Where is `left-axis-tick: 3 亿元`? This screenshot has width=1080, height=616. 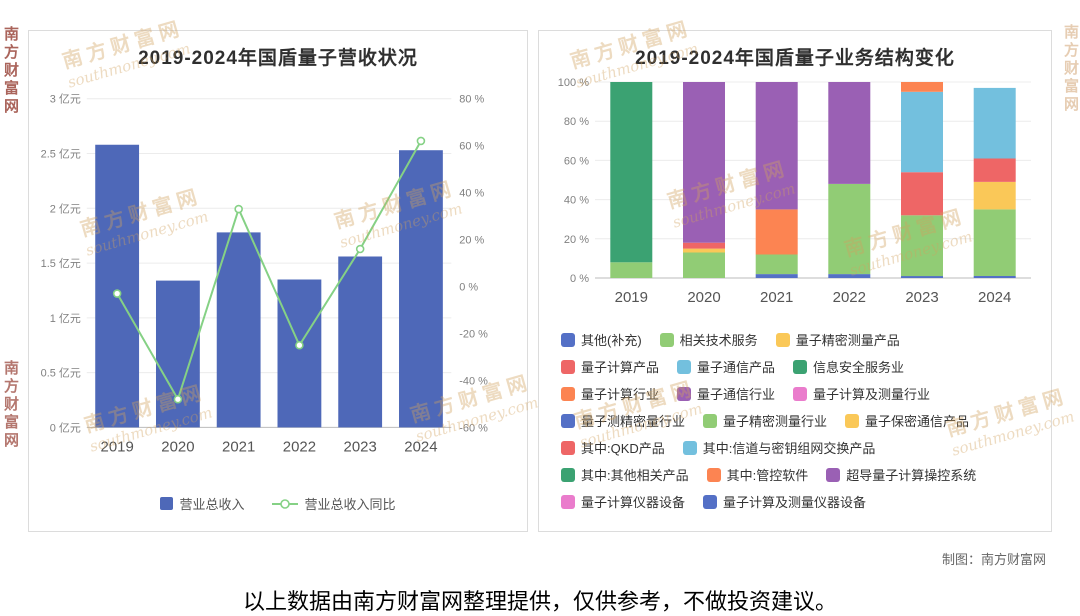 left-axis-tick: 3 亿元 is located at coordinates (65, 99).